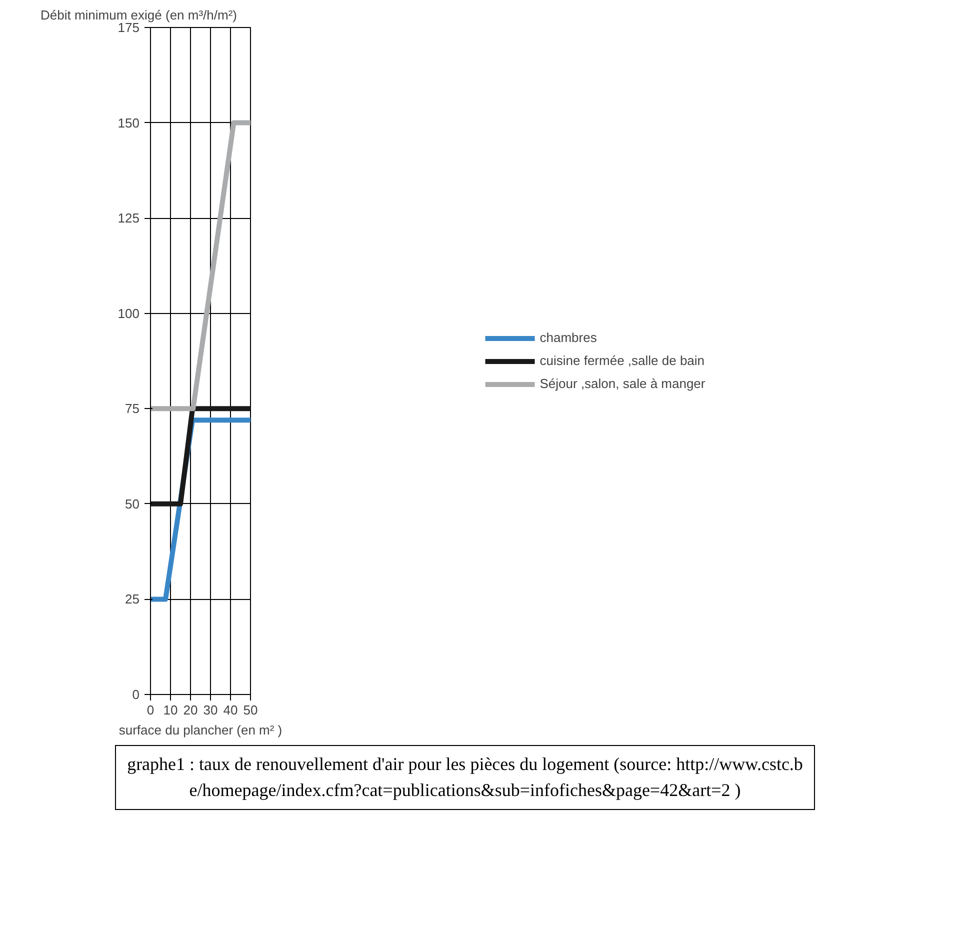 This screenshot has width=967, height=928. What do you see at coordinates (136, 694) in the screenshot?
I see `y-tick-label: 0` at bounding box center [136, 694].